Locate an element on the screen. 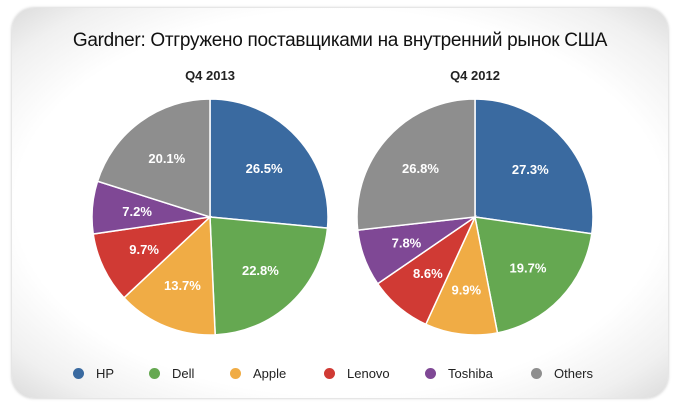 This screenshot has width=680, height=408. legend-item-dell: Dell is located at coordinates (171, 373).